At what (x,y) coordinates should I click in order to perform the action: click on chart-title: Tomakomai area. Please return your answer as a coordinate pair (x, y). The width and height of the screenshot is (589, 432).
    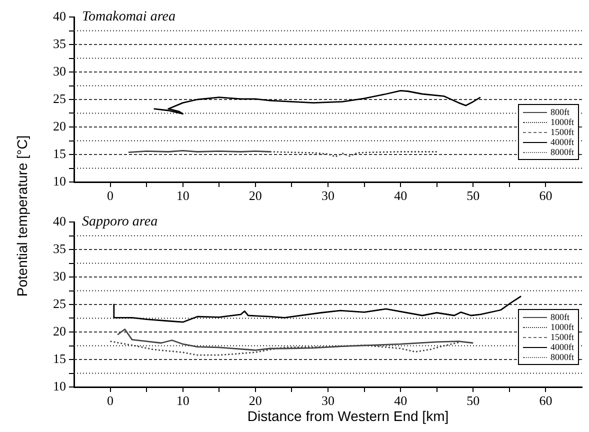
    Looking at the image, I should click on (129, 17).